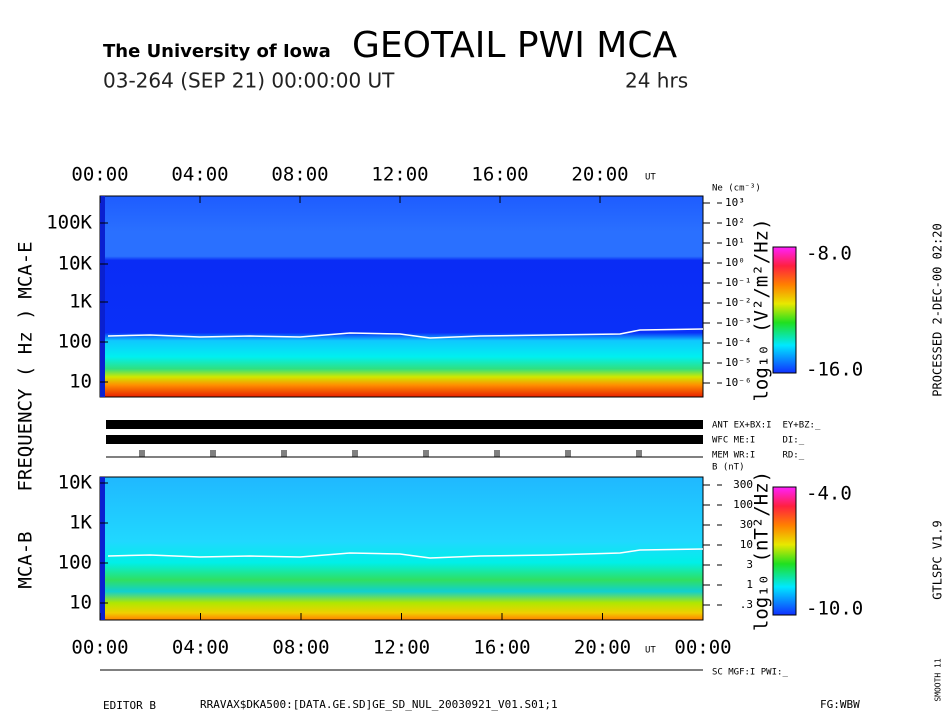  Describe the element at coordinates (746, 544) in the screenshot. I see `b-label: 10` at that location.